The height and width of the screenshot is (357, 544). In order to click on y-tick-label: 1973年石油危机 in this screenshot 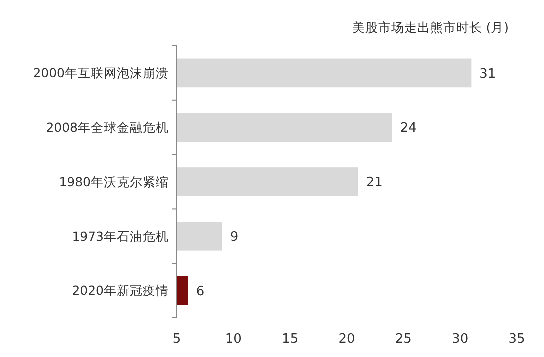, I will do `click(120, 236)`.